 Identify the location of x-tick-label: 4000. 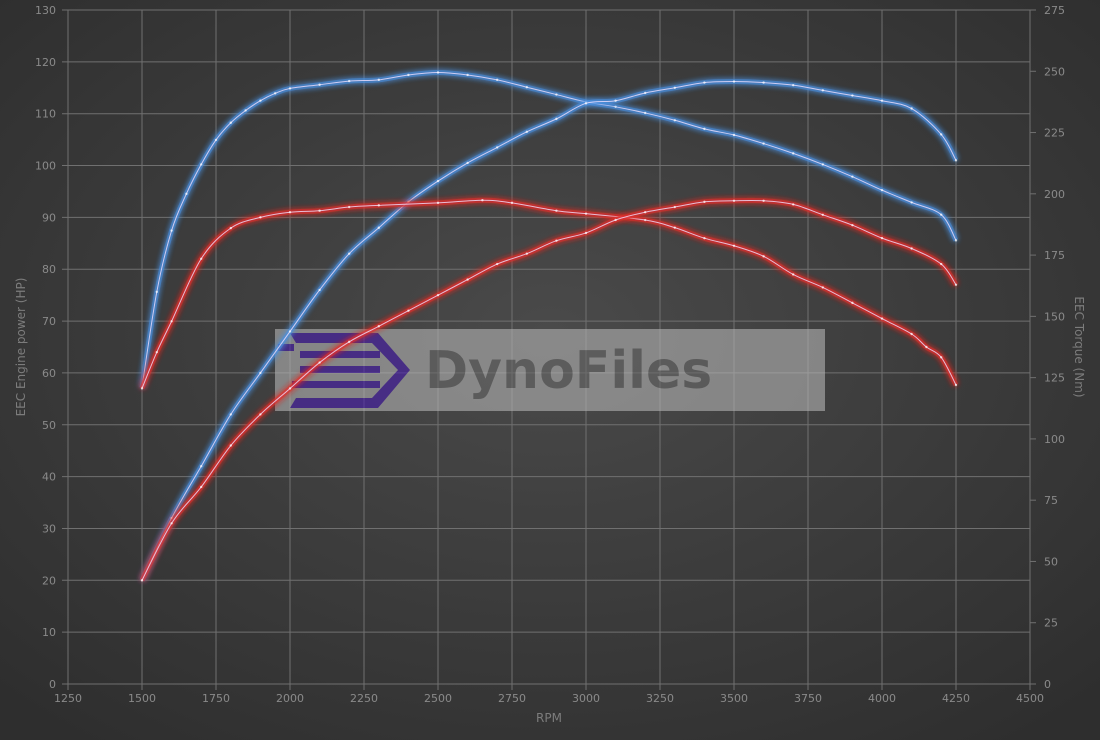
(882, 698).